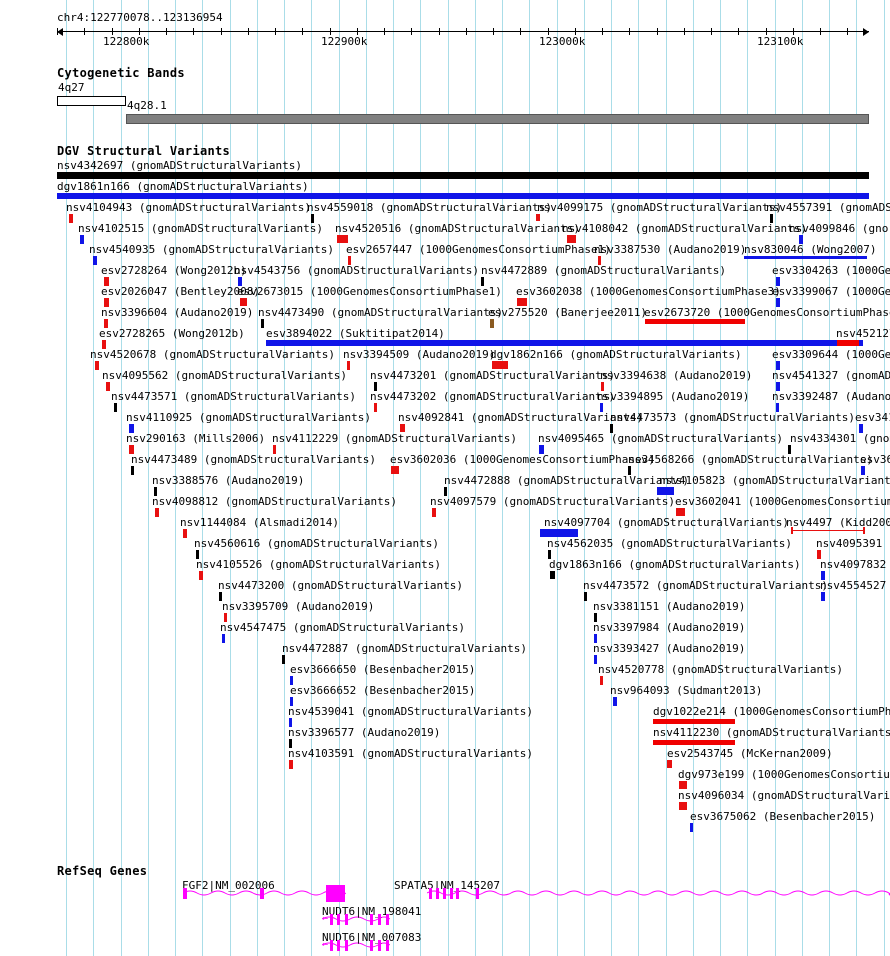 The width and height of the screenshot is (890, 956). What do you see at coordinates (372, 911) in the screenshot?
I see `gene-label: NUDT6|NM_198041` at bounding box center [372, 911].